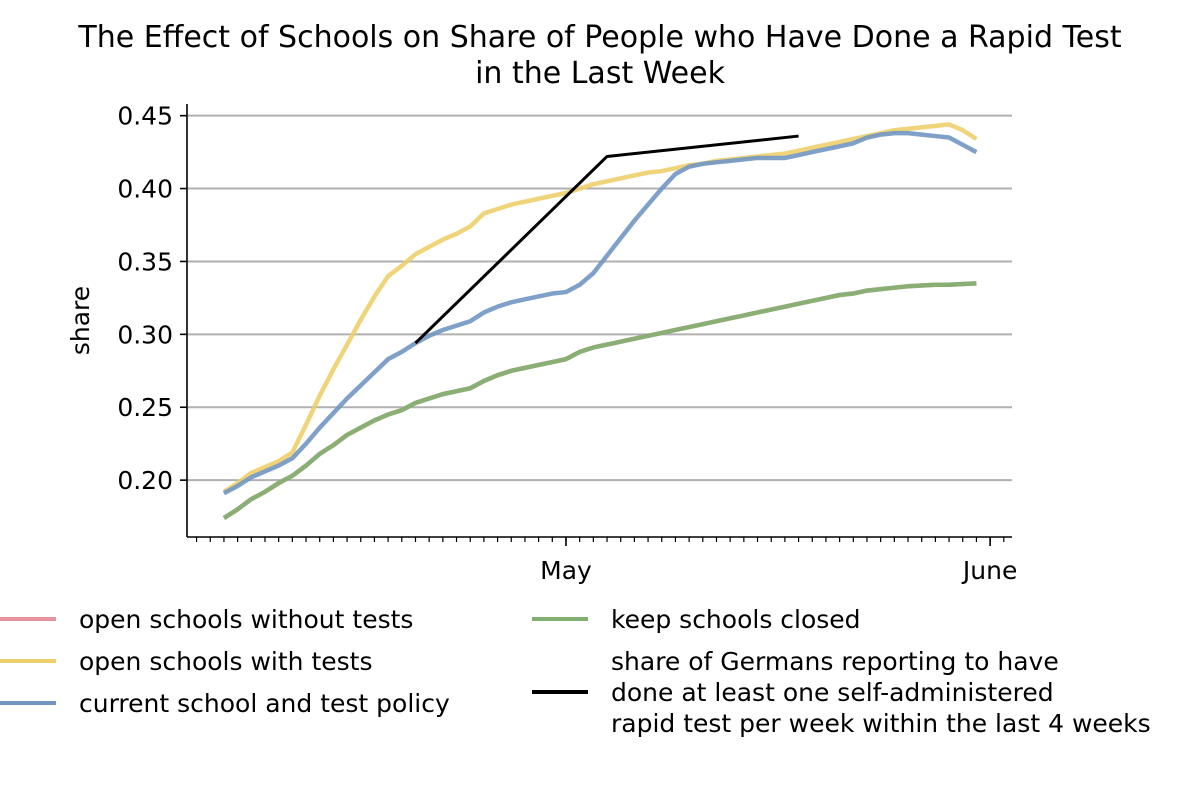  What do you see at coordinates (246, 619) in the screenshot?
I see `legend-label: open schools without tests` at bounding box center [246, 619].